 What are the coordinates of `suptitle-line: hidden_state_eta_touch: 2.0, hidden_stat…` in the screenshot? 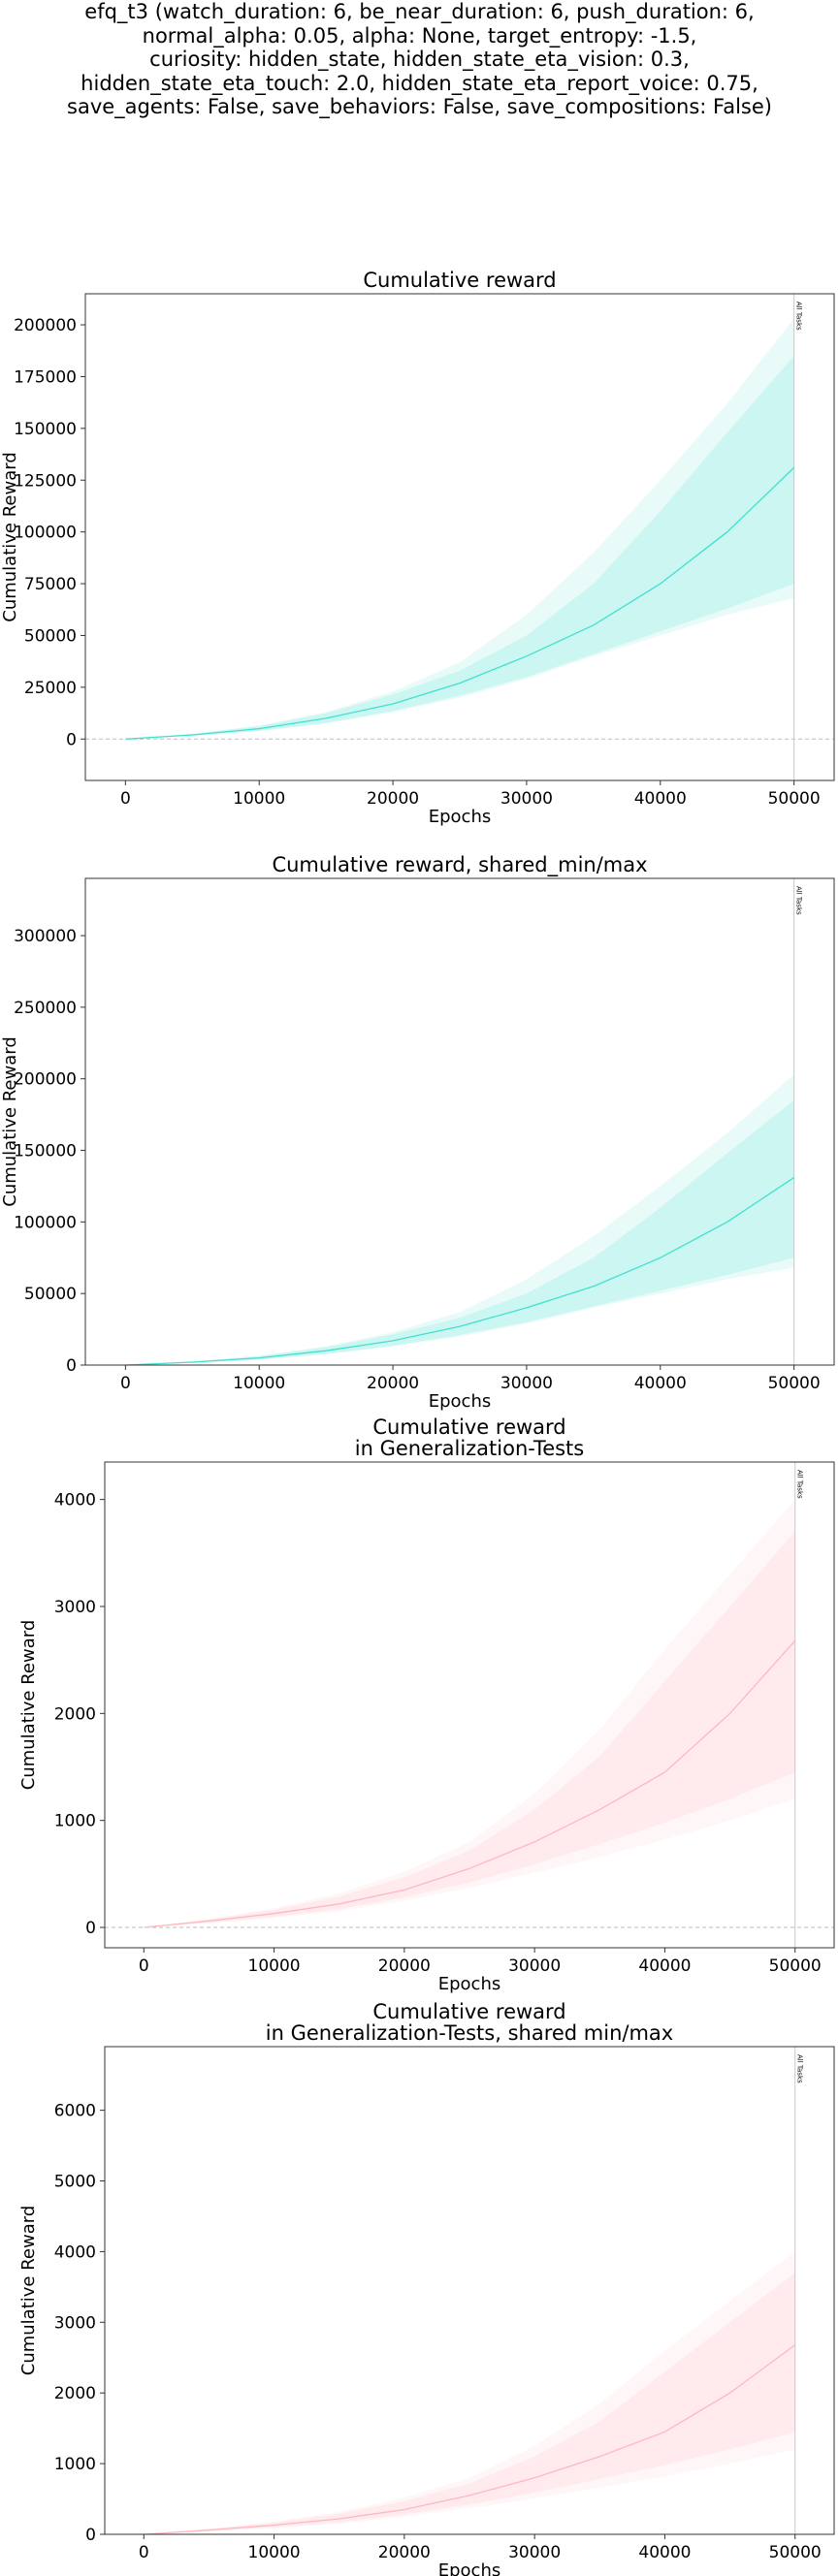 It's located at (419, 83).